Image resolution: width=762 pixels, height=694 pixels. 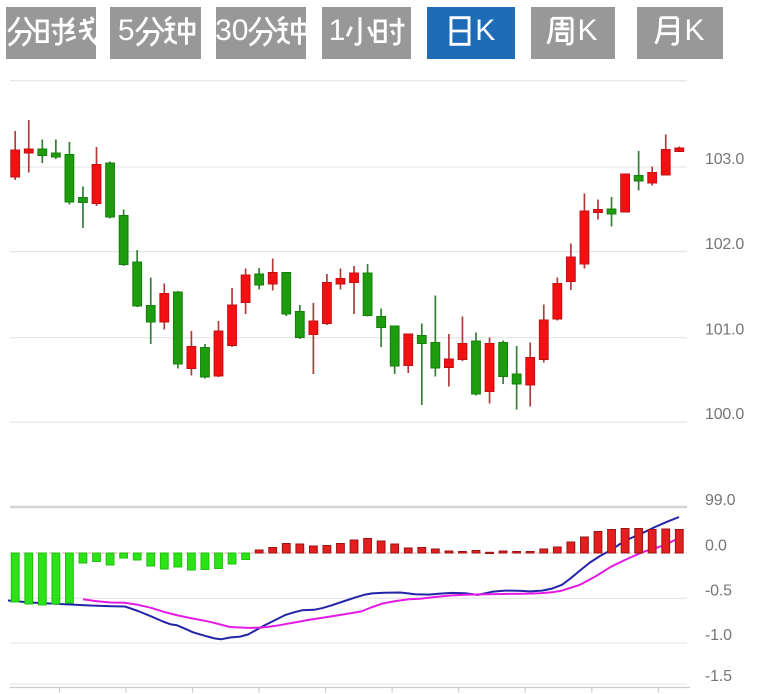 What do you see at coordinates (724, 329) in the screenshot?
I see `svg-text: 101.0` at bounding box center [724, 329].